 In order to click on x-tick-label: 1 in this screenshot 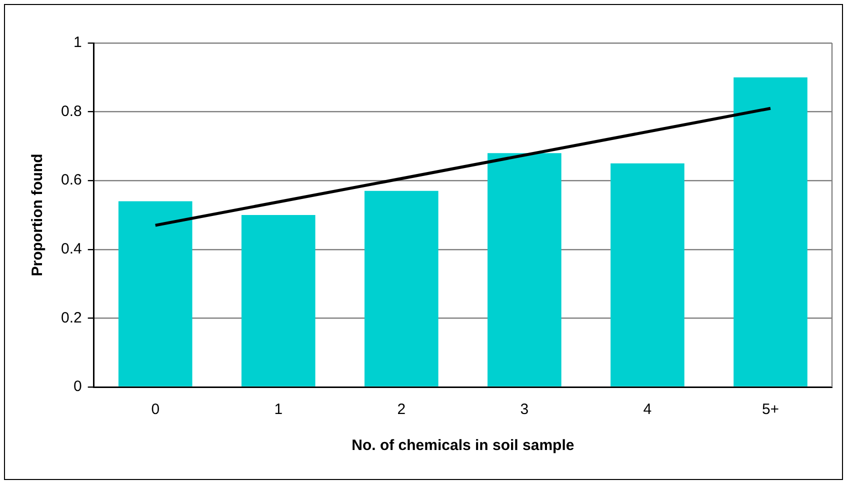, I will do `click(278, 409)`.